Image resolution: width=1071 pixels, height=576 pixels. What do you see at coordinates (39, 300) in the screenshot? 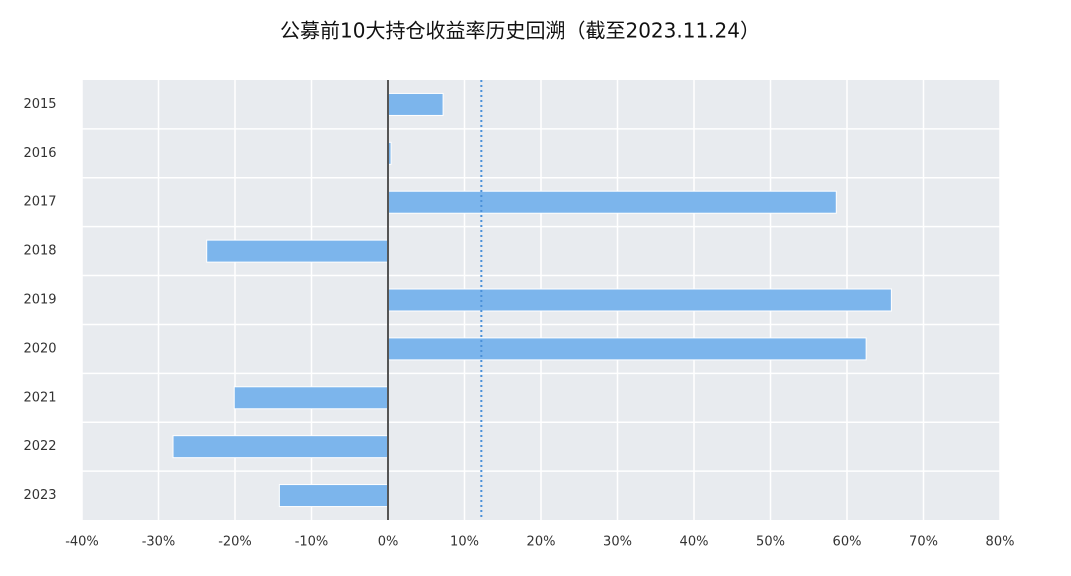
I see `y-tick-label: 2019` at bounding box center [39, 300].